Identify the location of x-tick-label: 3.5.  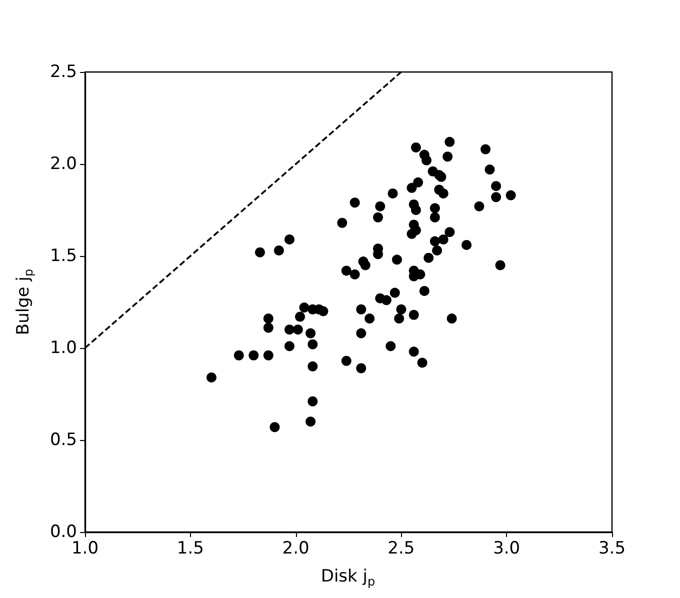
(612, 548).